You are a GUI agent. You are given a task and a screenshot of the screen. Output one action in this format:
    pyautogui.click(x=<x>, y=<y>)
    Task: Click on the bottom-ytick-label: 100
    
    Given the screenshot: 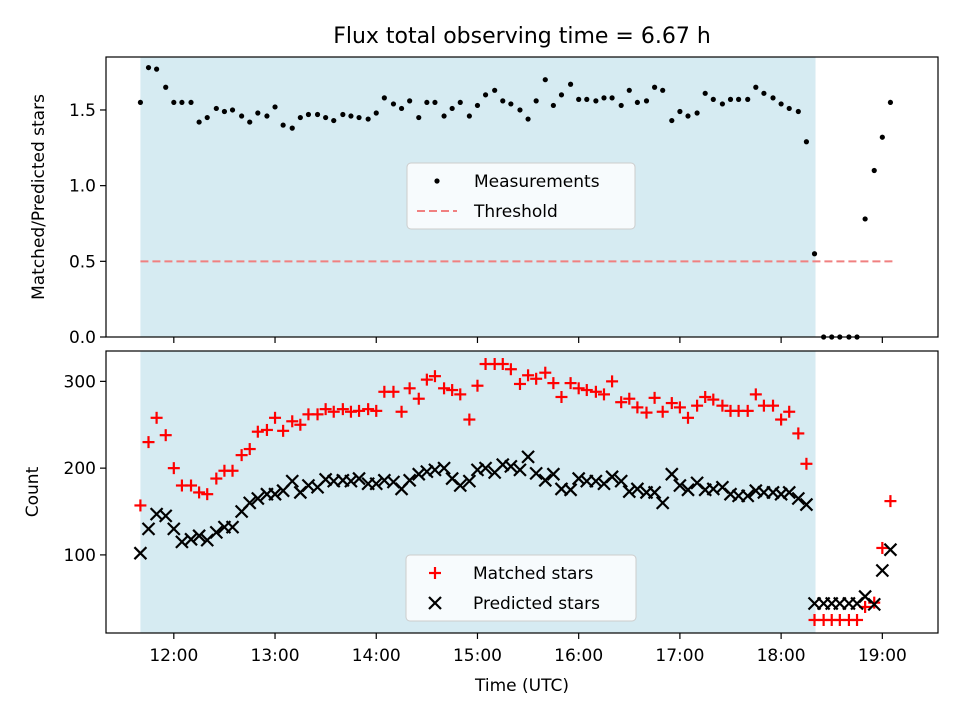 What is the action you would take?
    pyautogui.click(x=80, y=556)
    